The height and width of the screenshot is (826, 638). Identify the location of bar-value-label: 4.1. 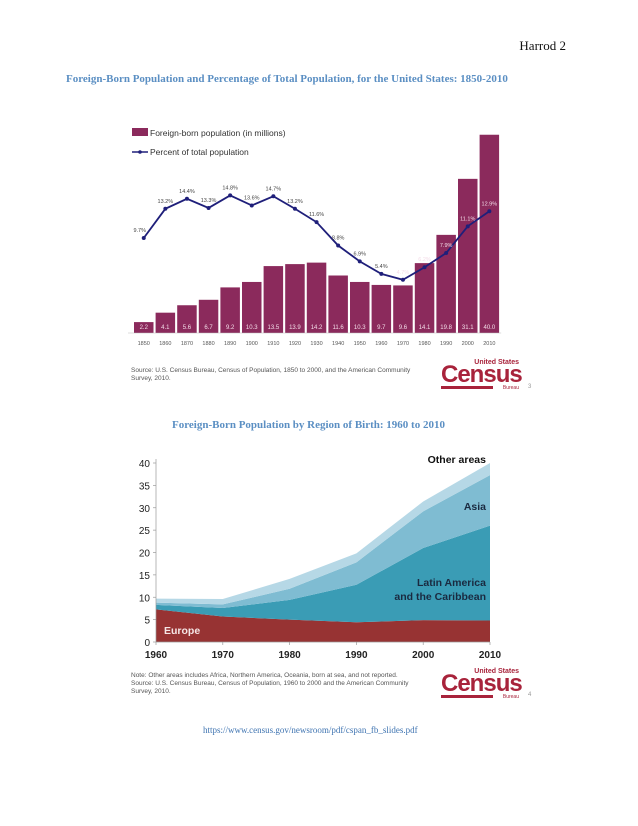
(165, 328).